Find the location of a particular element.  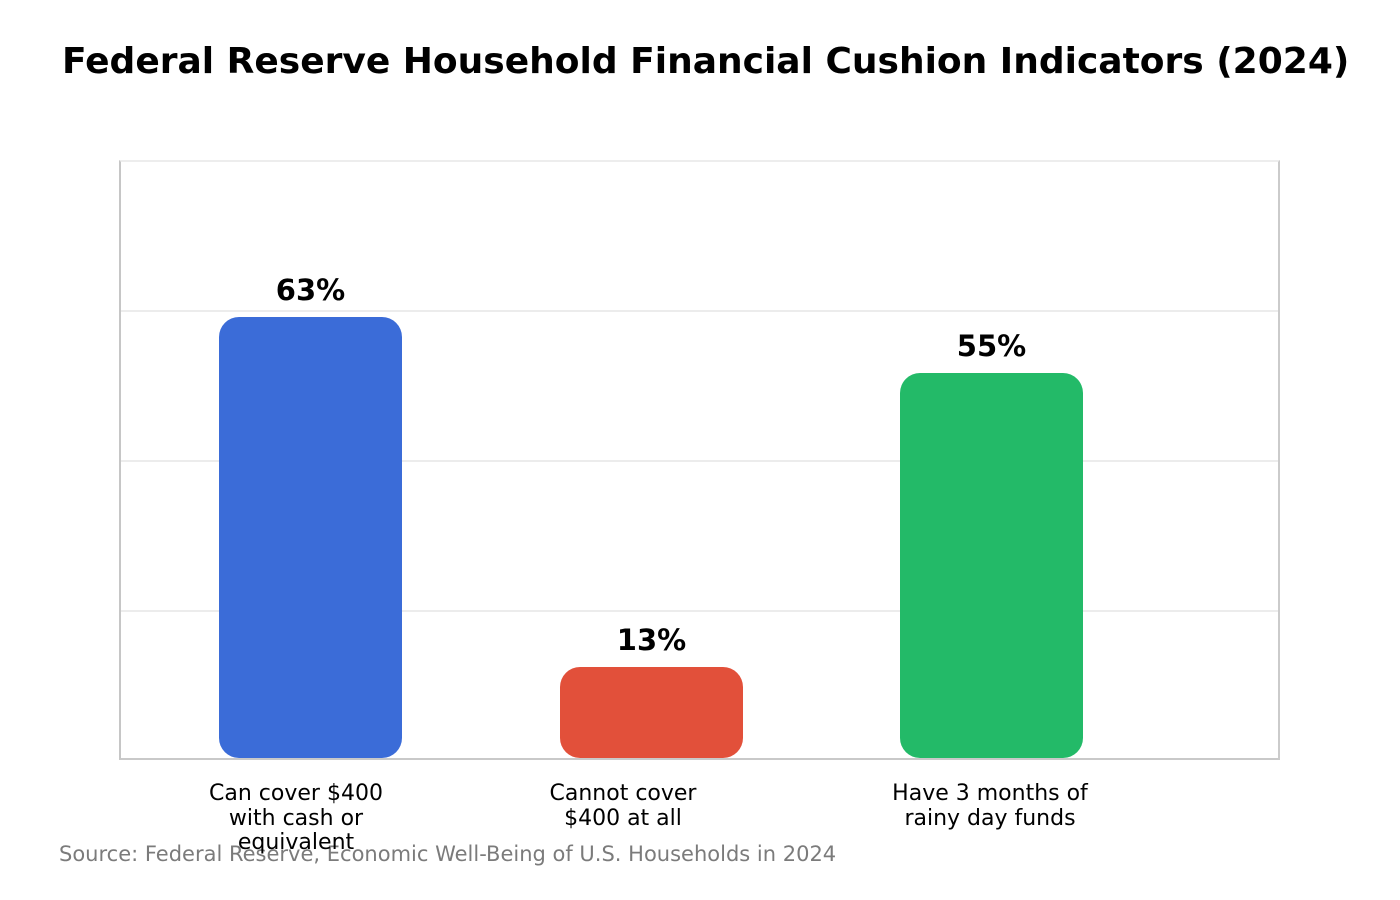

category-label: Can cover $400 with cash or equivalent is located at coordinates (296, 818).